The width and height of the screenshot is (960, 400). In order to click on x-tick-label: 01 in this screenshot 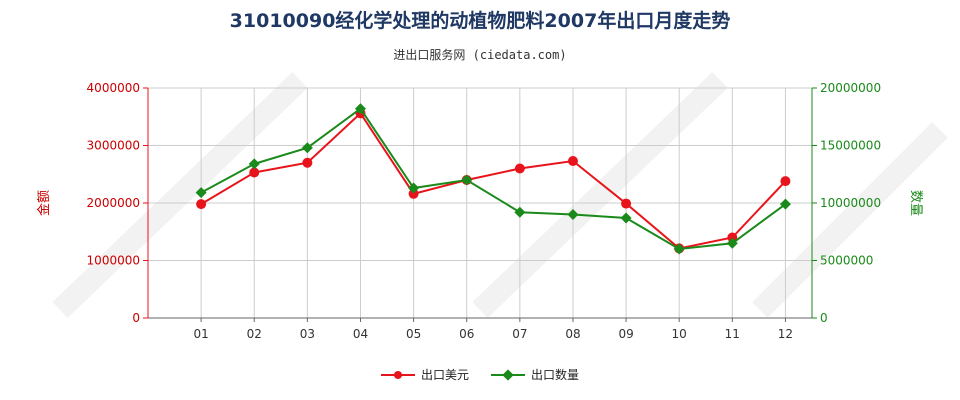, I will do `click(200, 334)`.